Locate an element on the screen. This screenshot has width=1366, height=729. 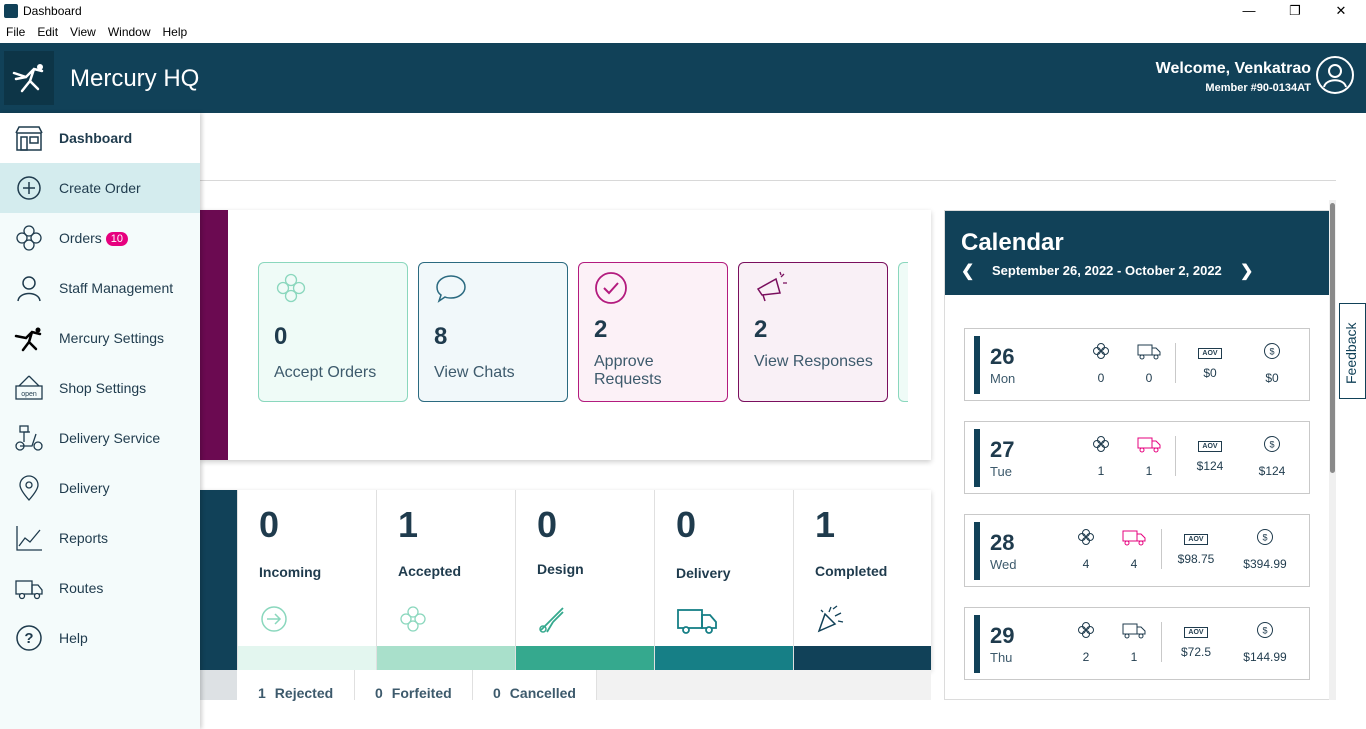
cancelled-count: 0 Cancelled is located at coordinates (535, 685).